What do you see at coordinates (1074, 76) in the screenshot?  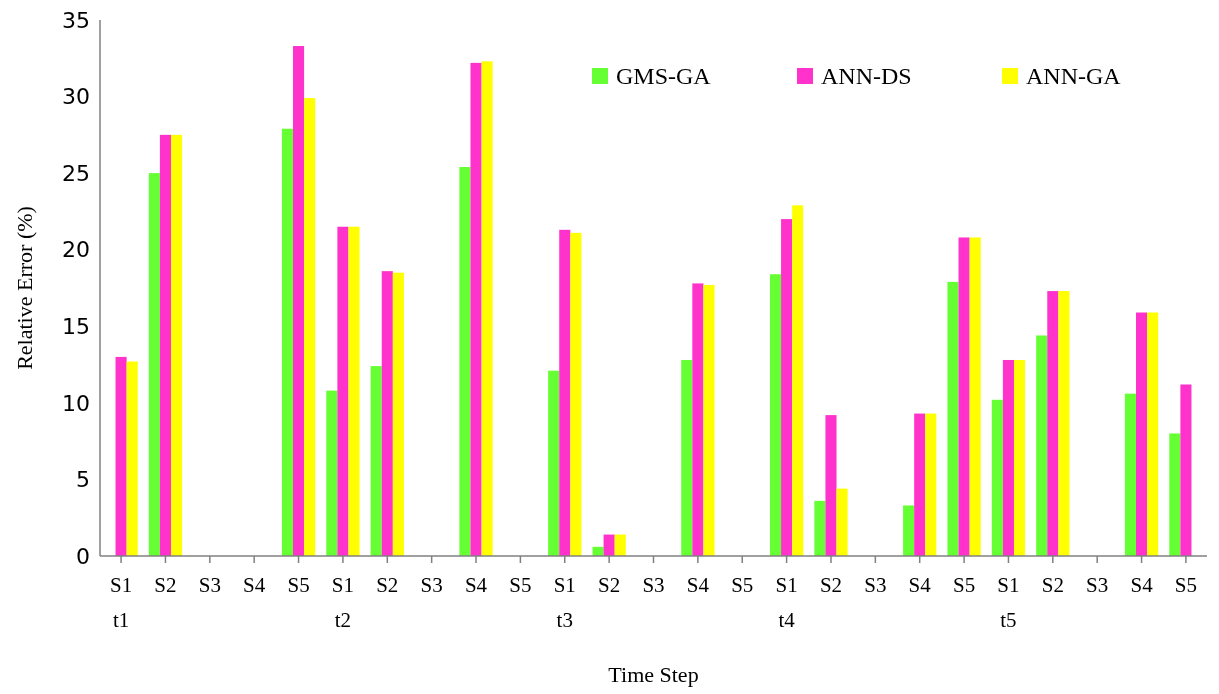 I see `legend-label: ANN-GA` at bounding box center [1074, 76].